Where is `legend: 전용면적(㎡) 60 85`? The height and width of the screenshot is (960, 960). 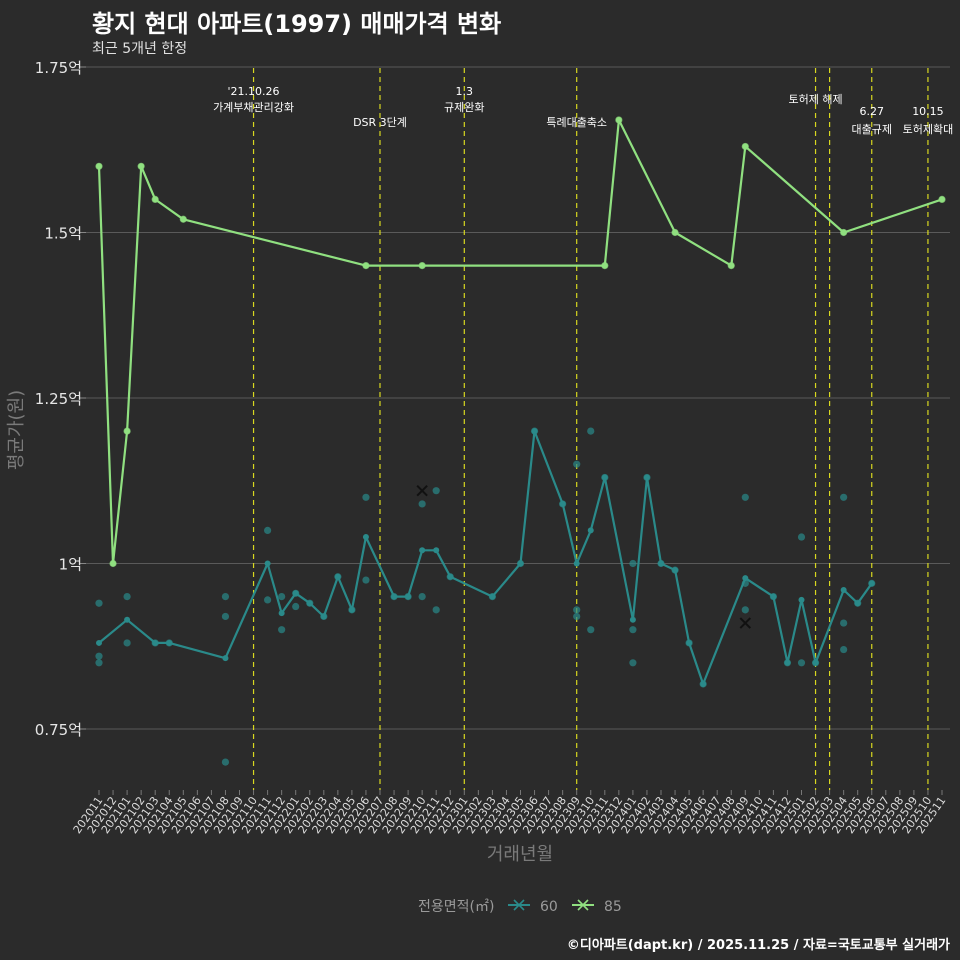
legend: 전용면적(㎡) 60 85 is located at coordinates (520, 907).